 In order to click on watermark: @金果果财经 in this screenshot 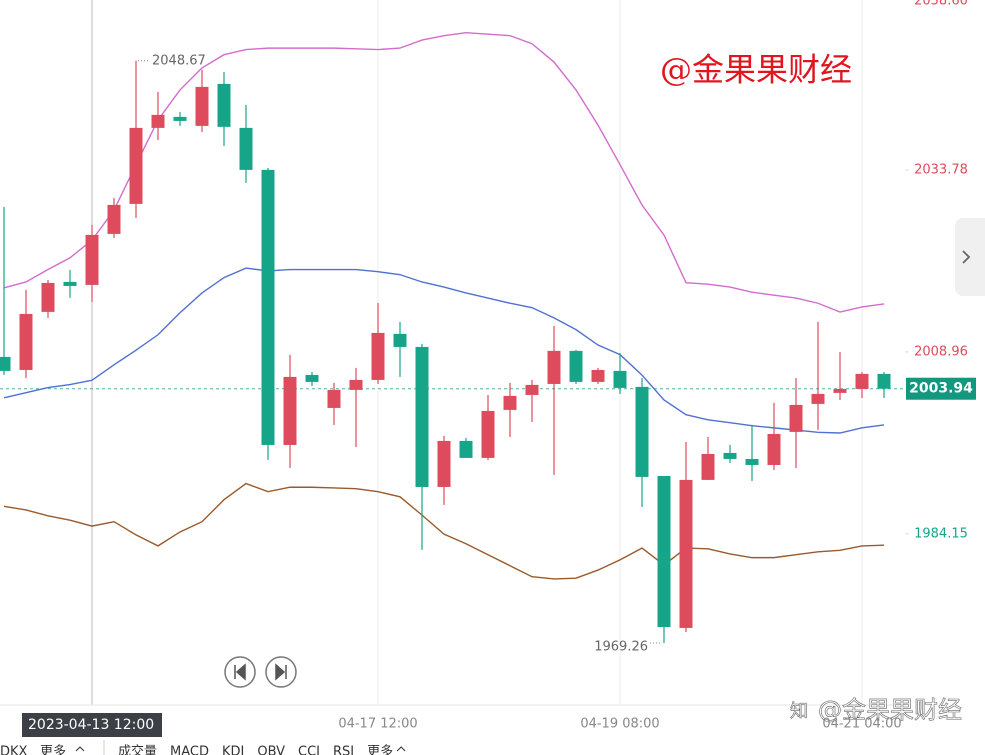, I will do `click(756, 70)`.